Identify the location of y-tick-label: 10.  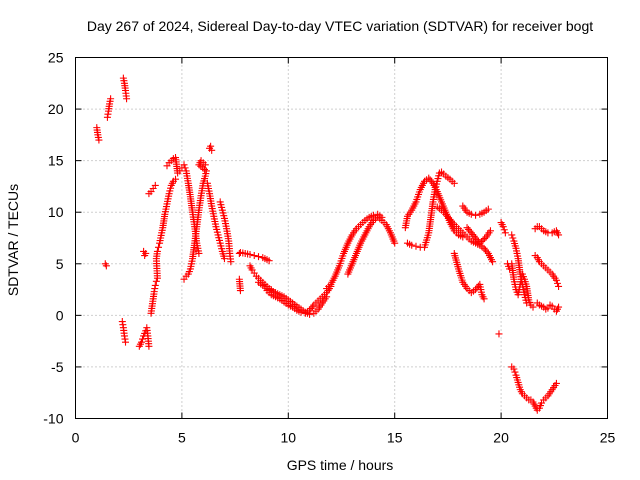
(56, 212).